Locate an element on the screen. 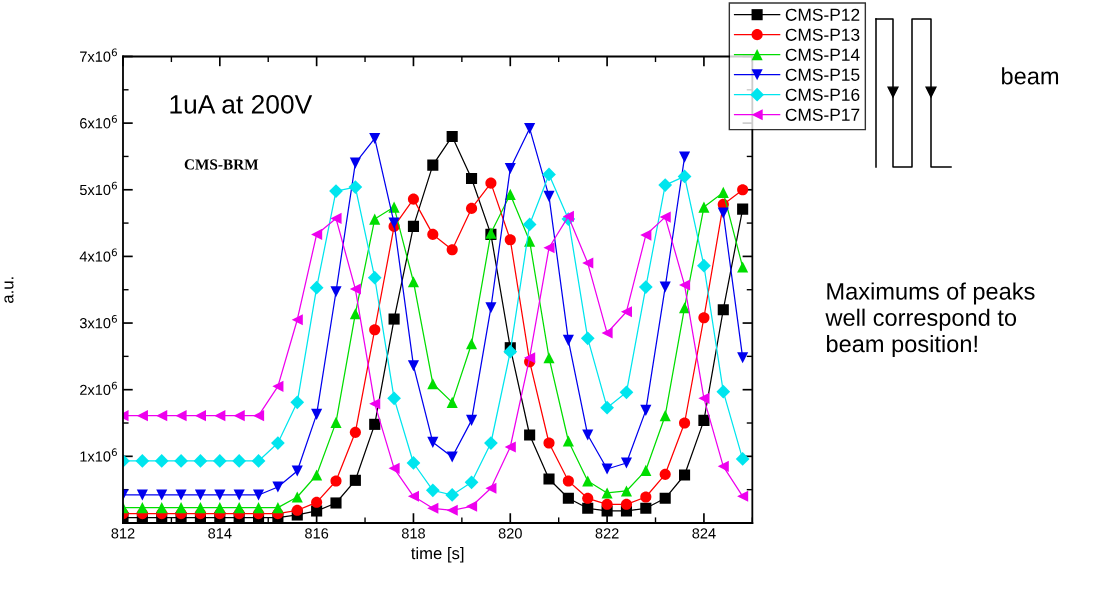  legend-label: CMS-P12 is located at coordinates (822, 14).